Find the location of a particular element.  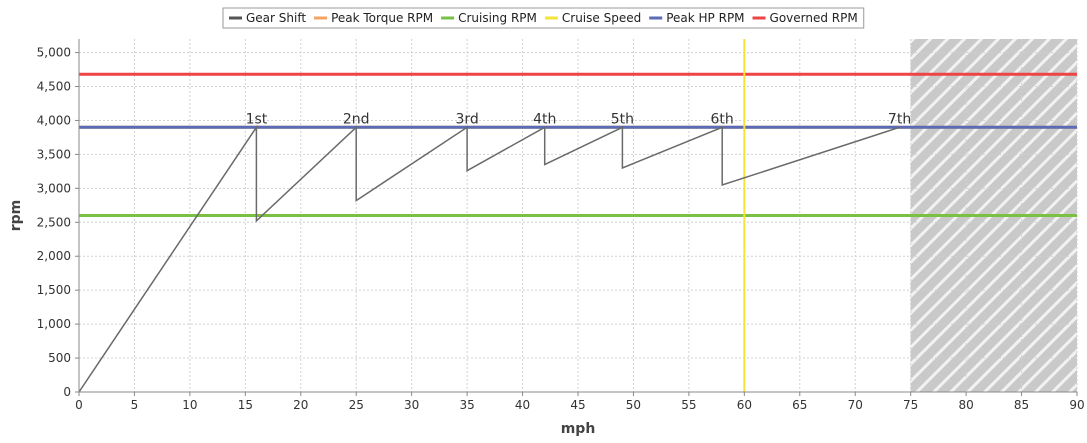

y-tick-label: 2,500 is located at coordinates (54, 222).